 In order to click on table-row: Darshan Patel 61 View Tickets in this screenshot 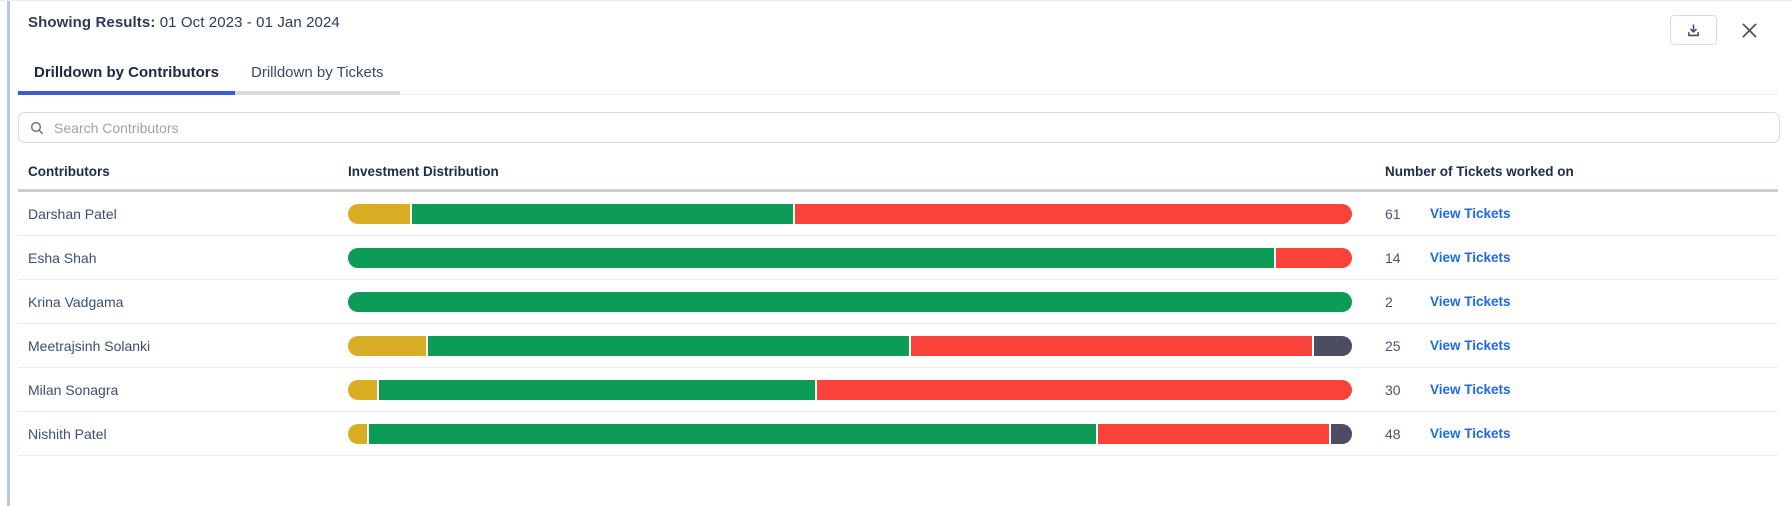, I will do `click(898, 214)`.